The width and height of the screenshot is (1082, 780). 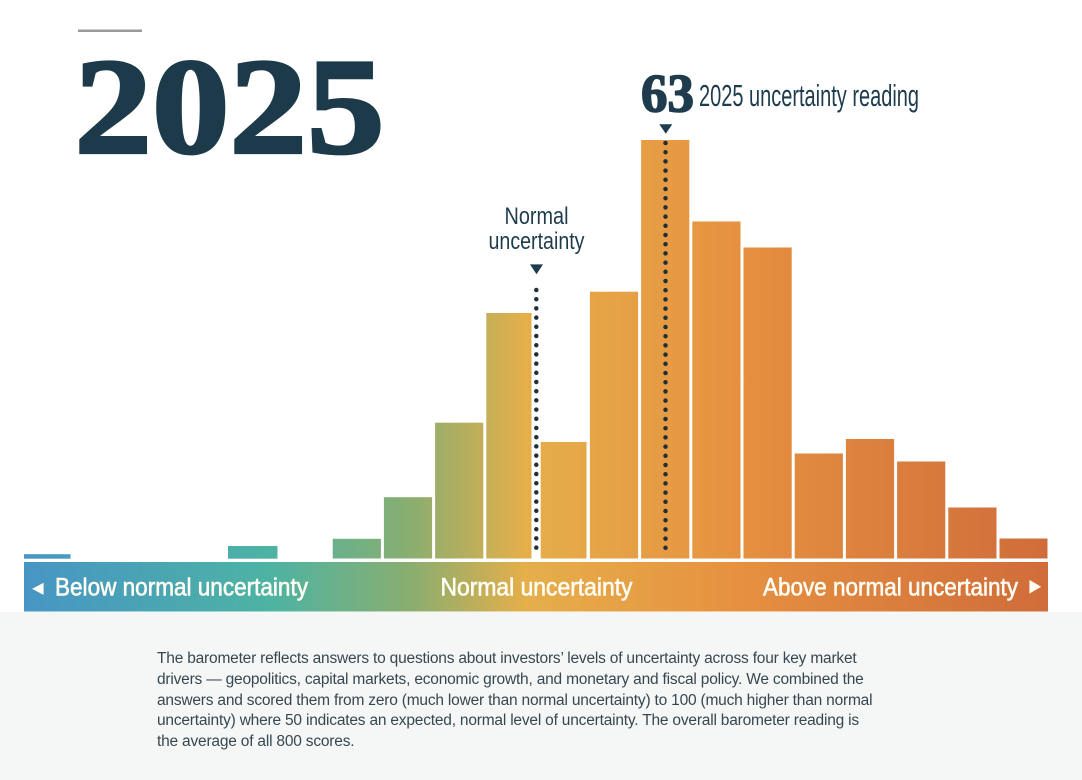 I want to click on svg-text: 2025, so click(x=230, y=107).